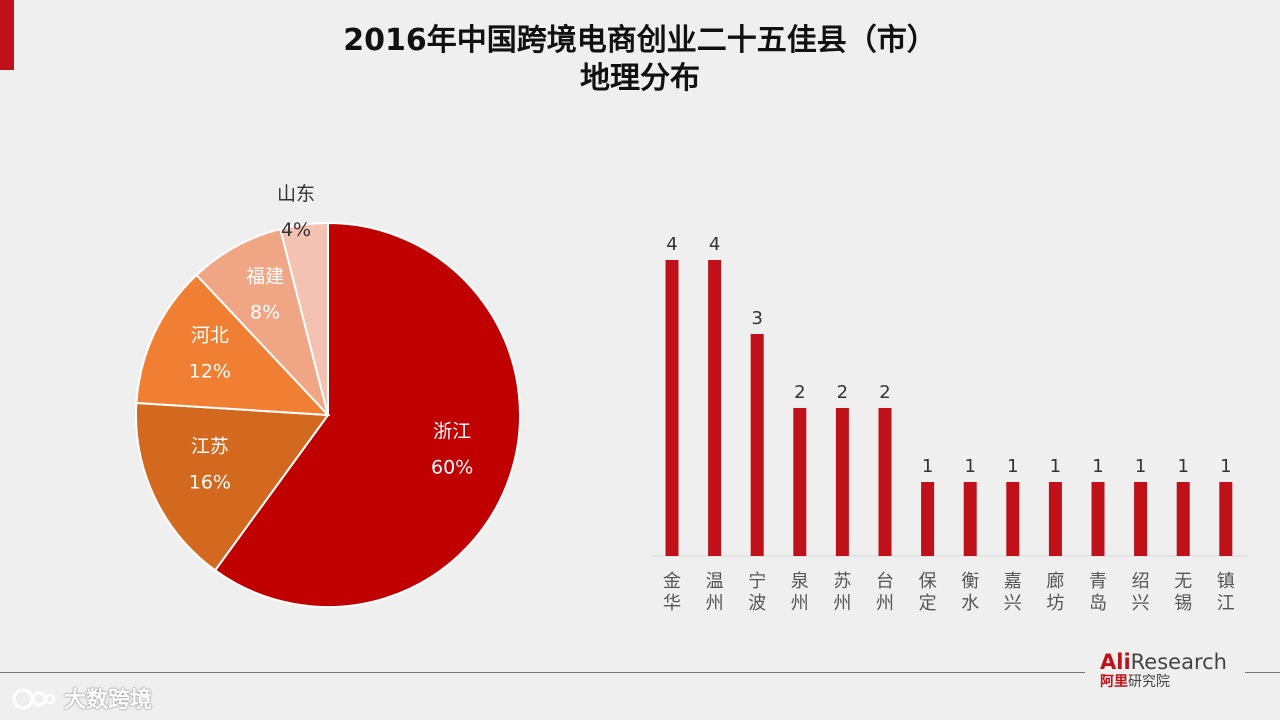 The width and height of the screenshot is (1280, 720). What do you see at coordinates (672, 592) in the screenshot?
I see `bar-category-label-0: 金华` at bounding box center [672, 592].